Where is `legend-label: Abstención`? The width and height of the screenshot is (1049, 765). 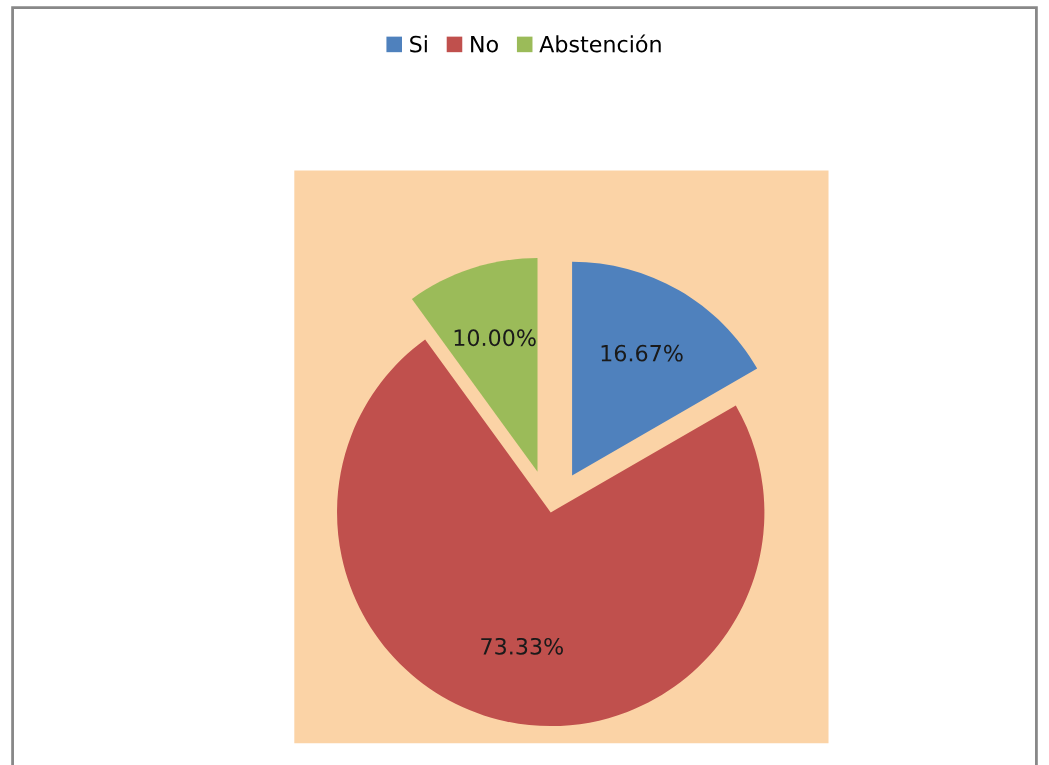
legend-label: Abstención is located at coordinates (600, 43).